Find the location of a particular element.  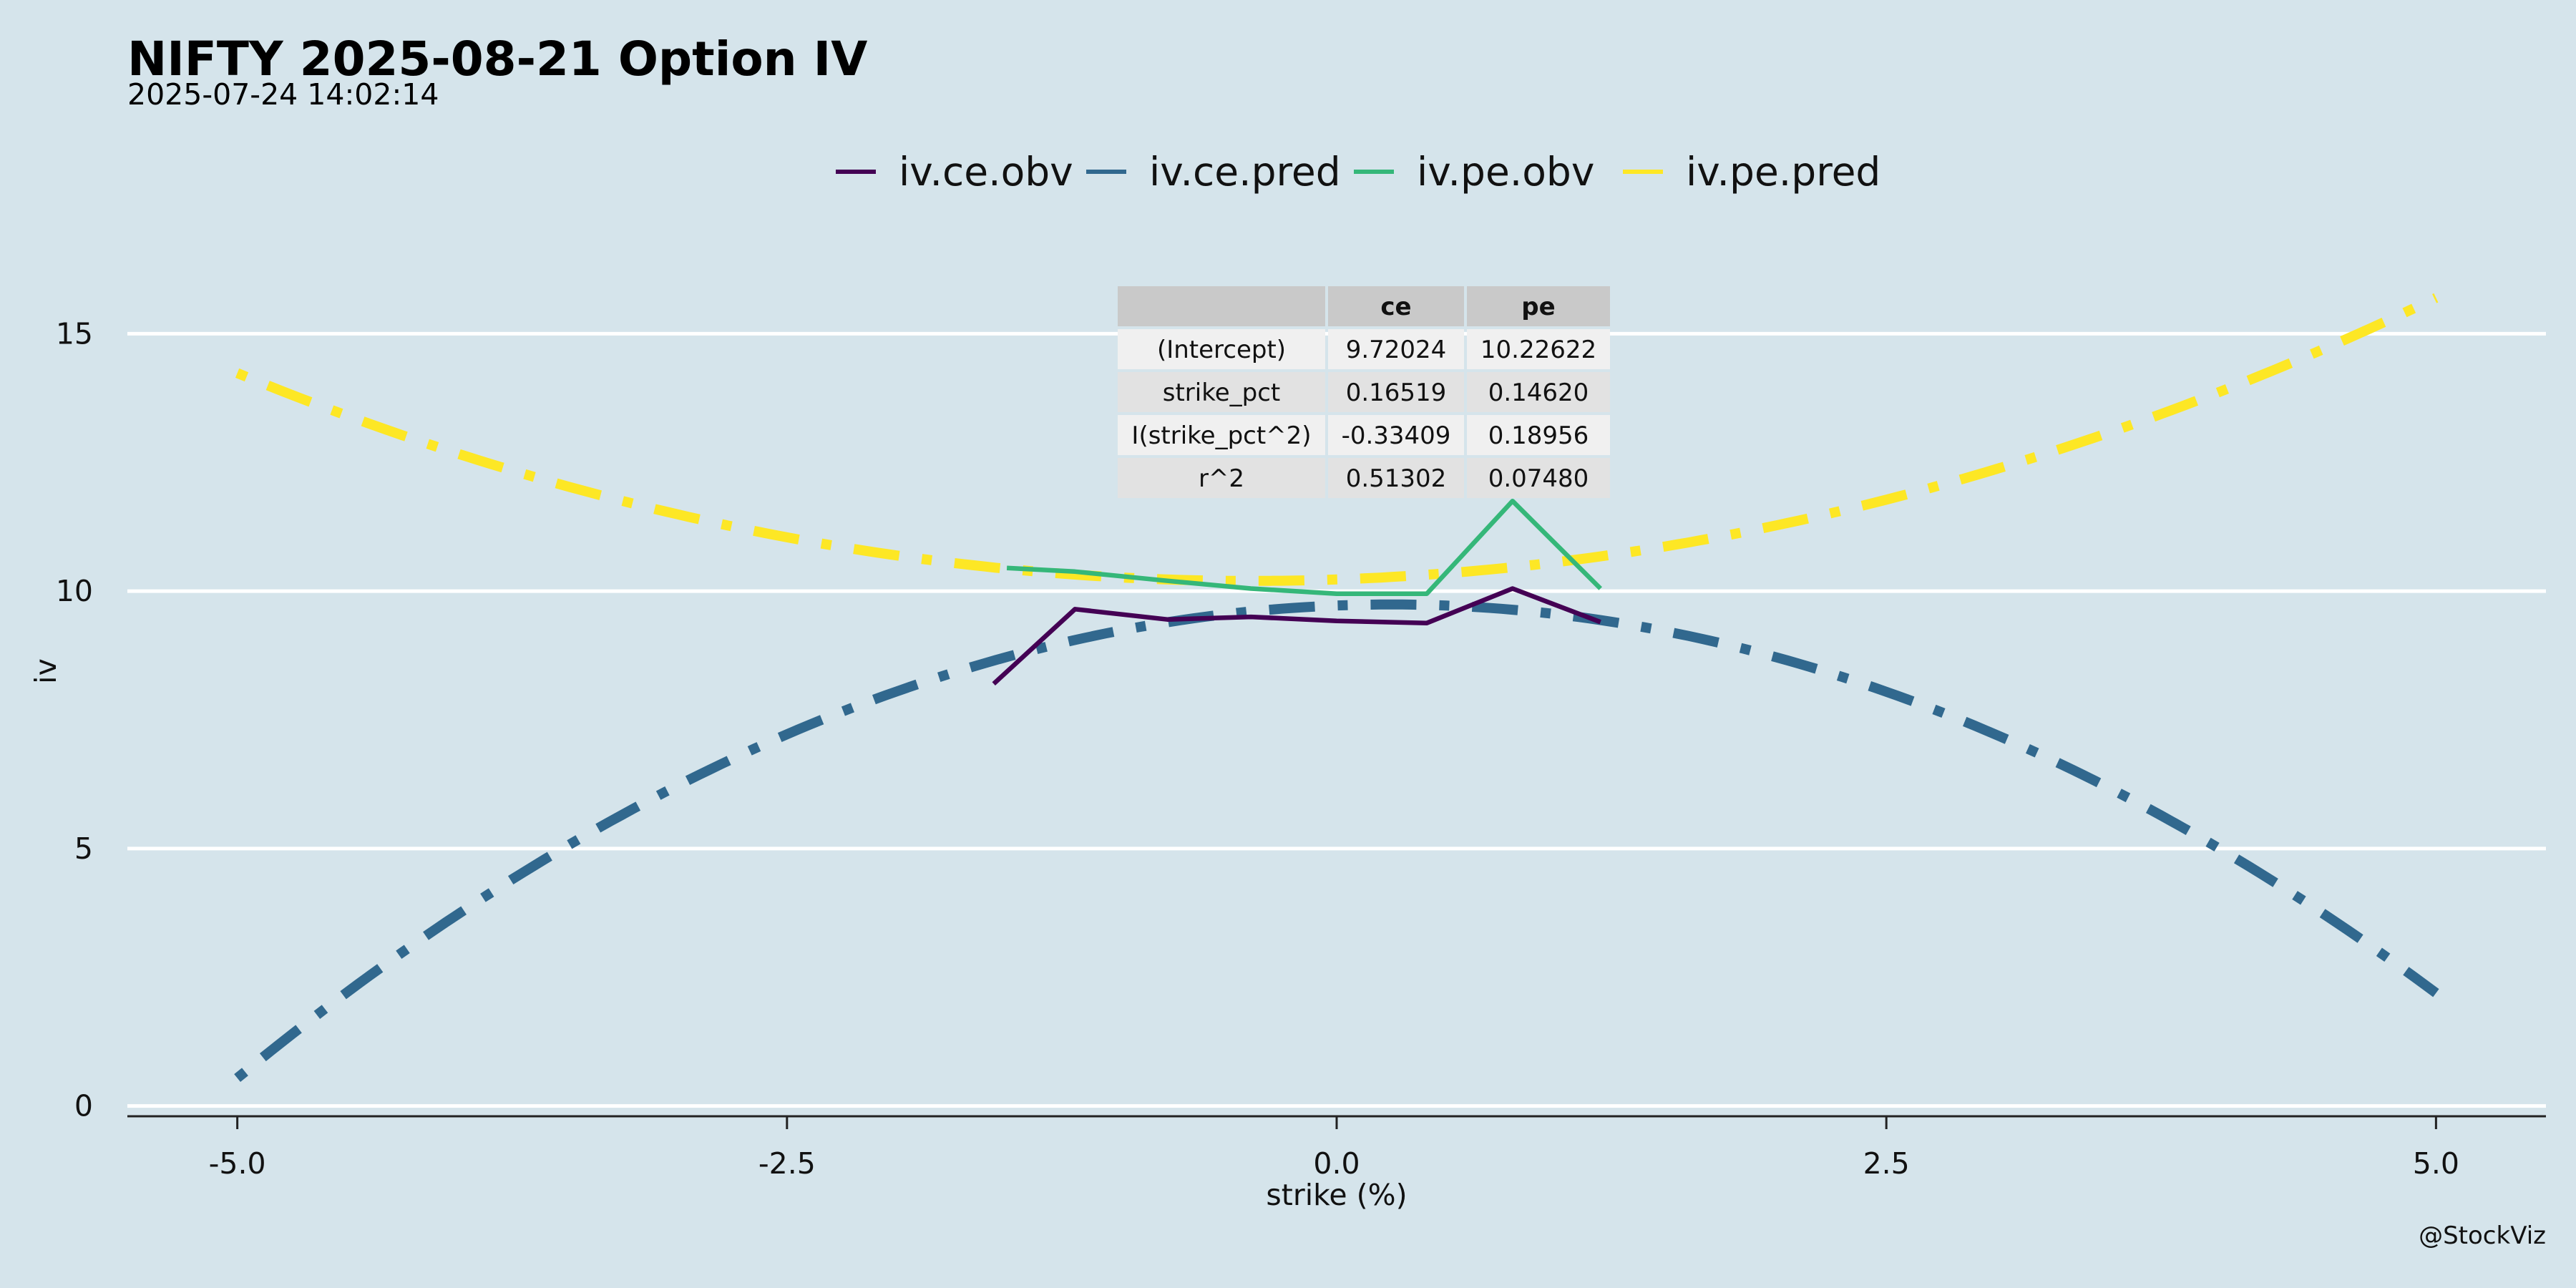

table-cell: 0.07480 is located at coordinates (1538, 478).